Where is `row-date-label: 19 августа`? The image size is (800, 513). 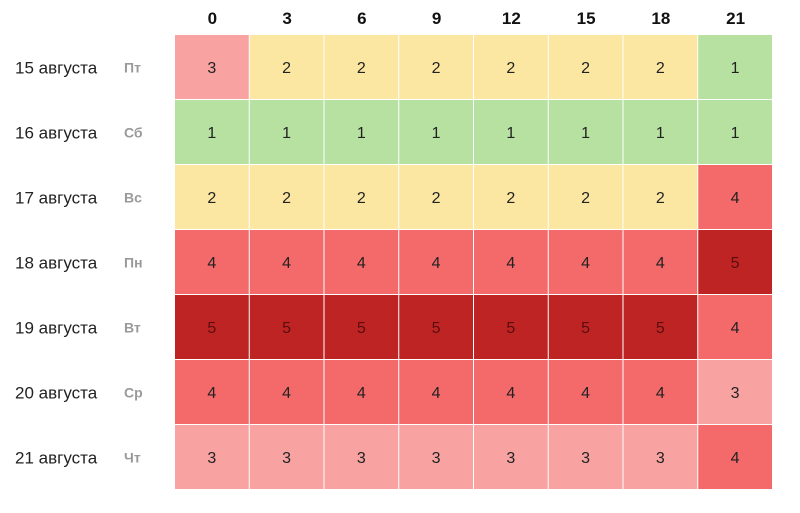 row-date-label: 19 августа is located at coordinates (56, 328).